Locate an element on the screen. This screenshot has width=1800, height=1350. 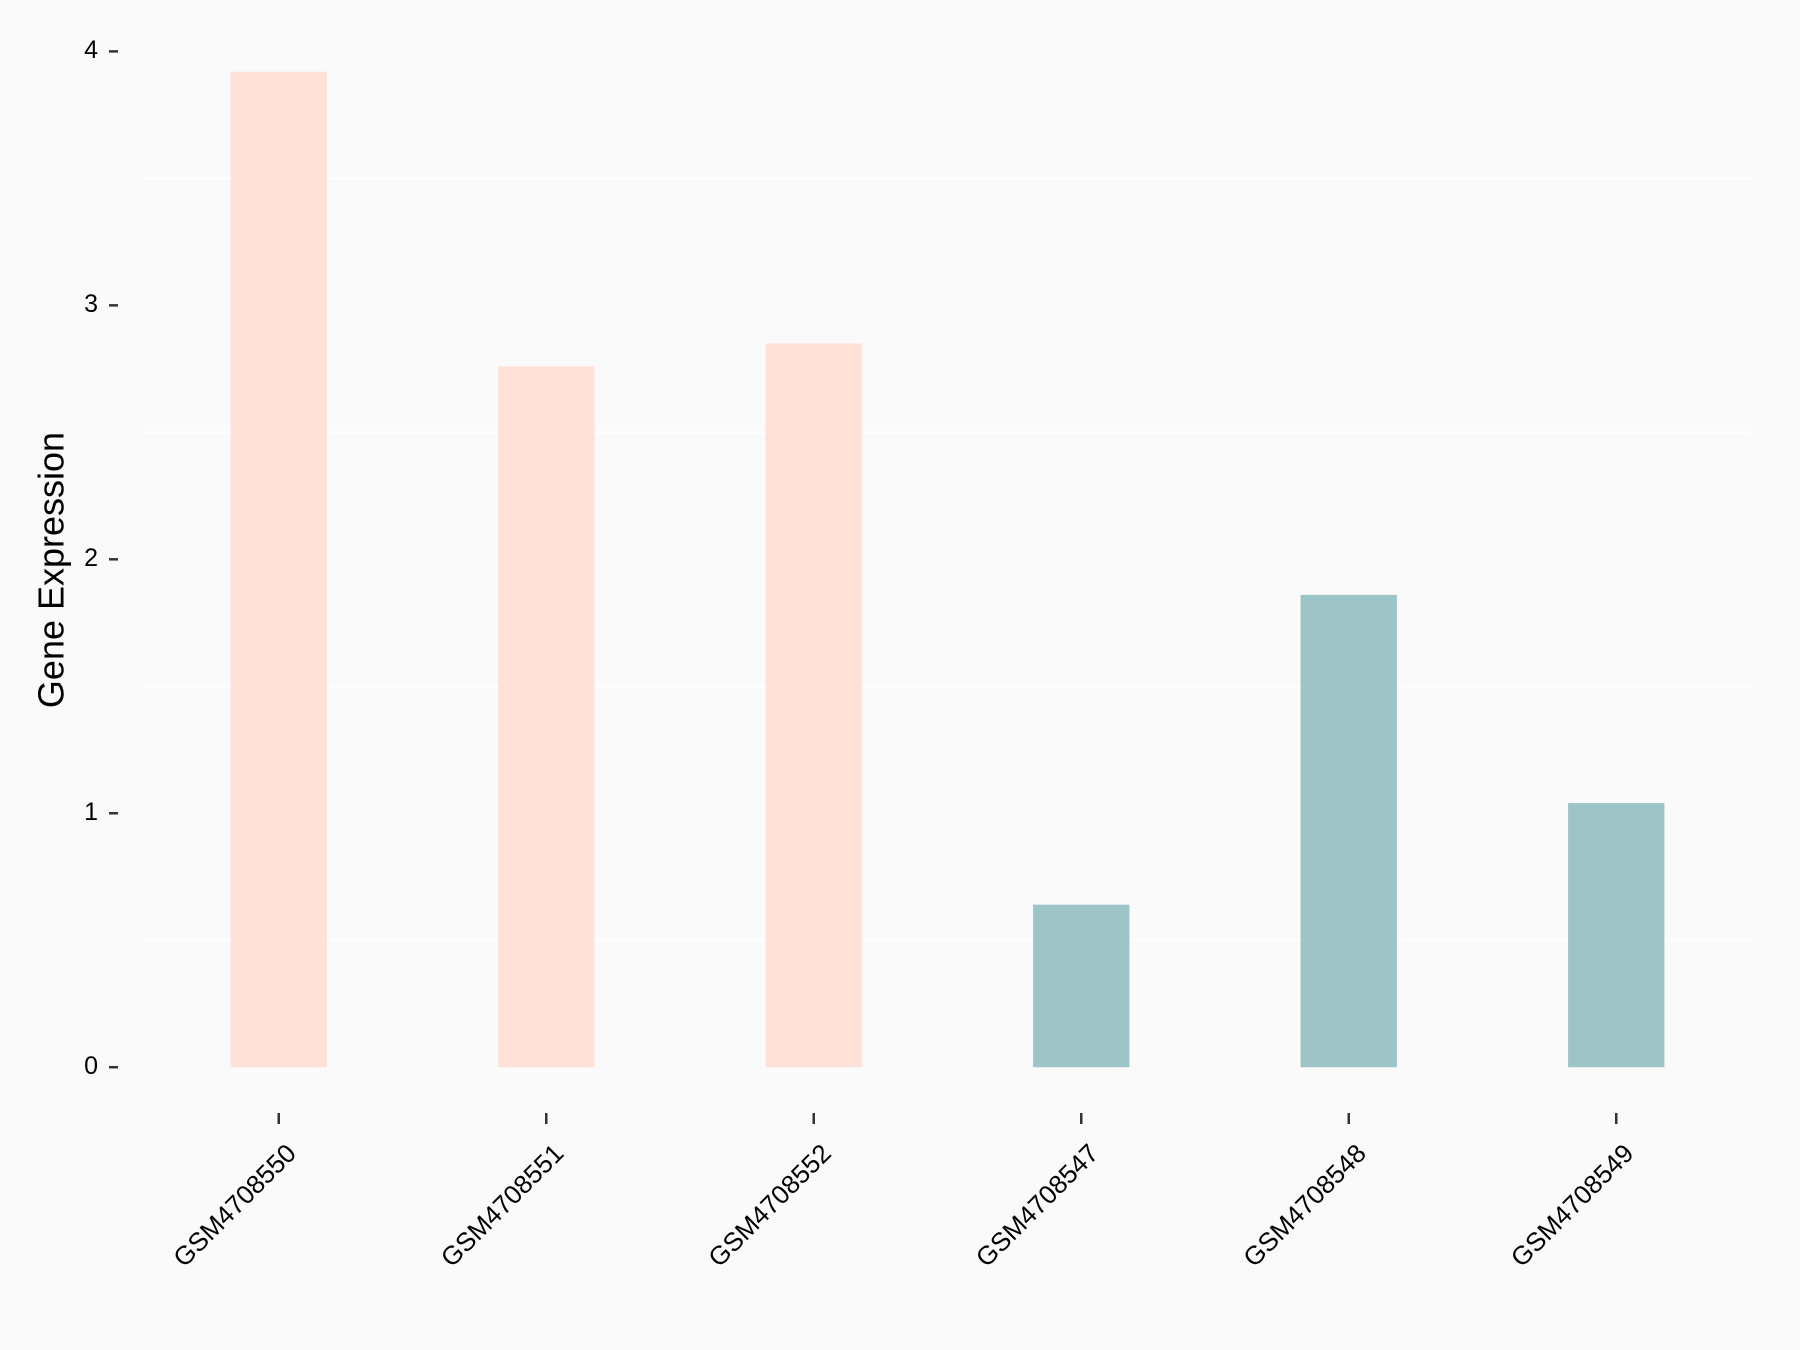
y-tick-label: 3 is located at coordinates (91, 304).